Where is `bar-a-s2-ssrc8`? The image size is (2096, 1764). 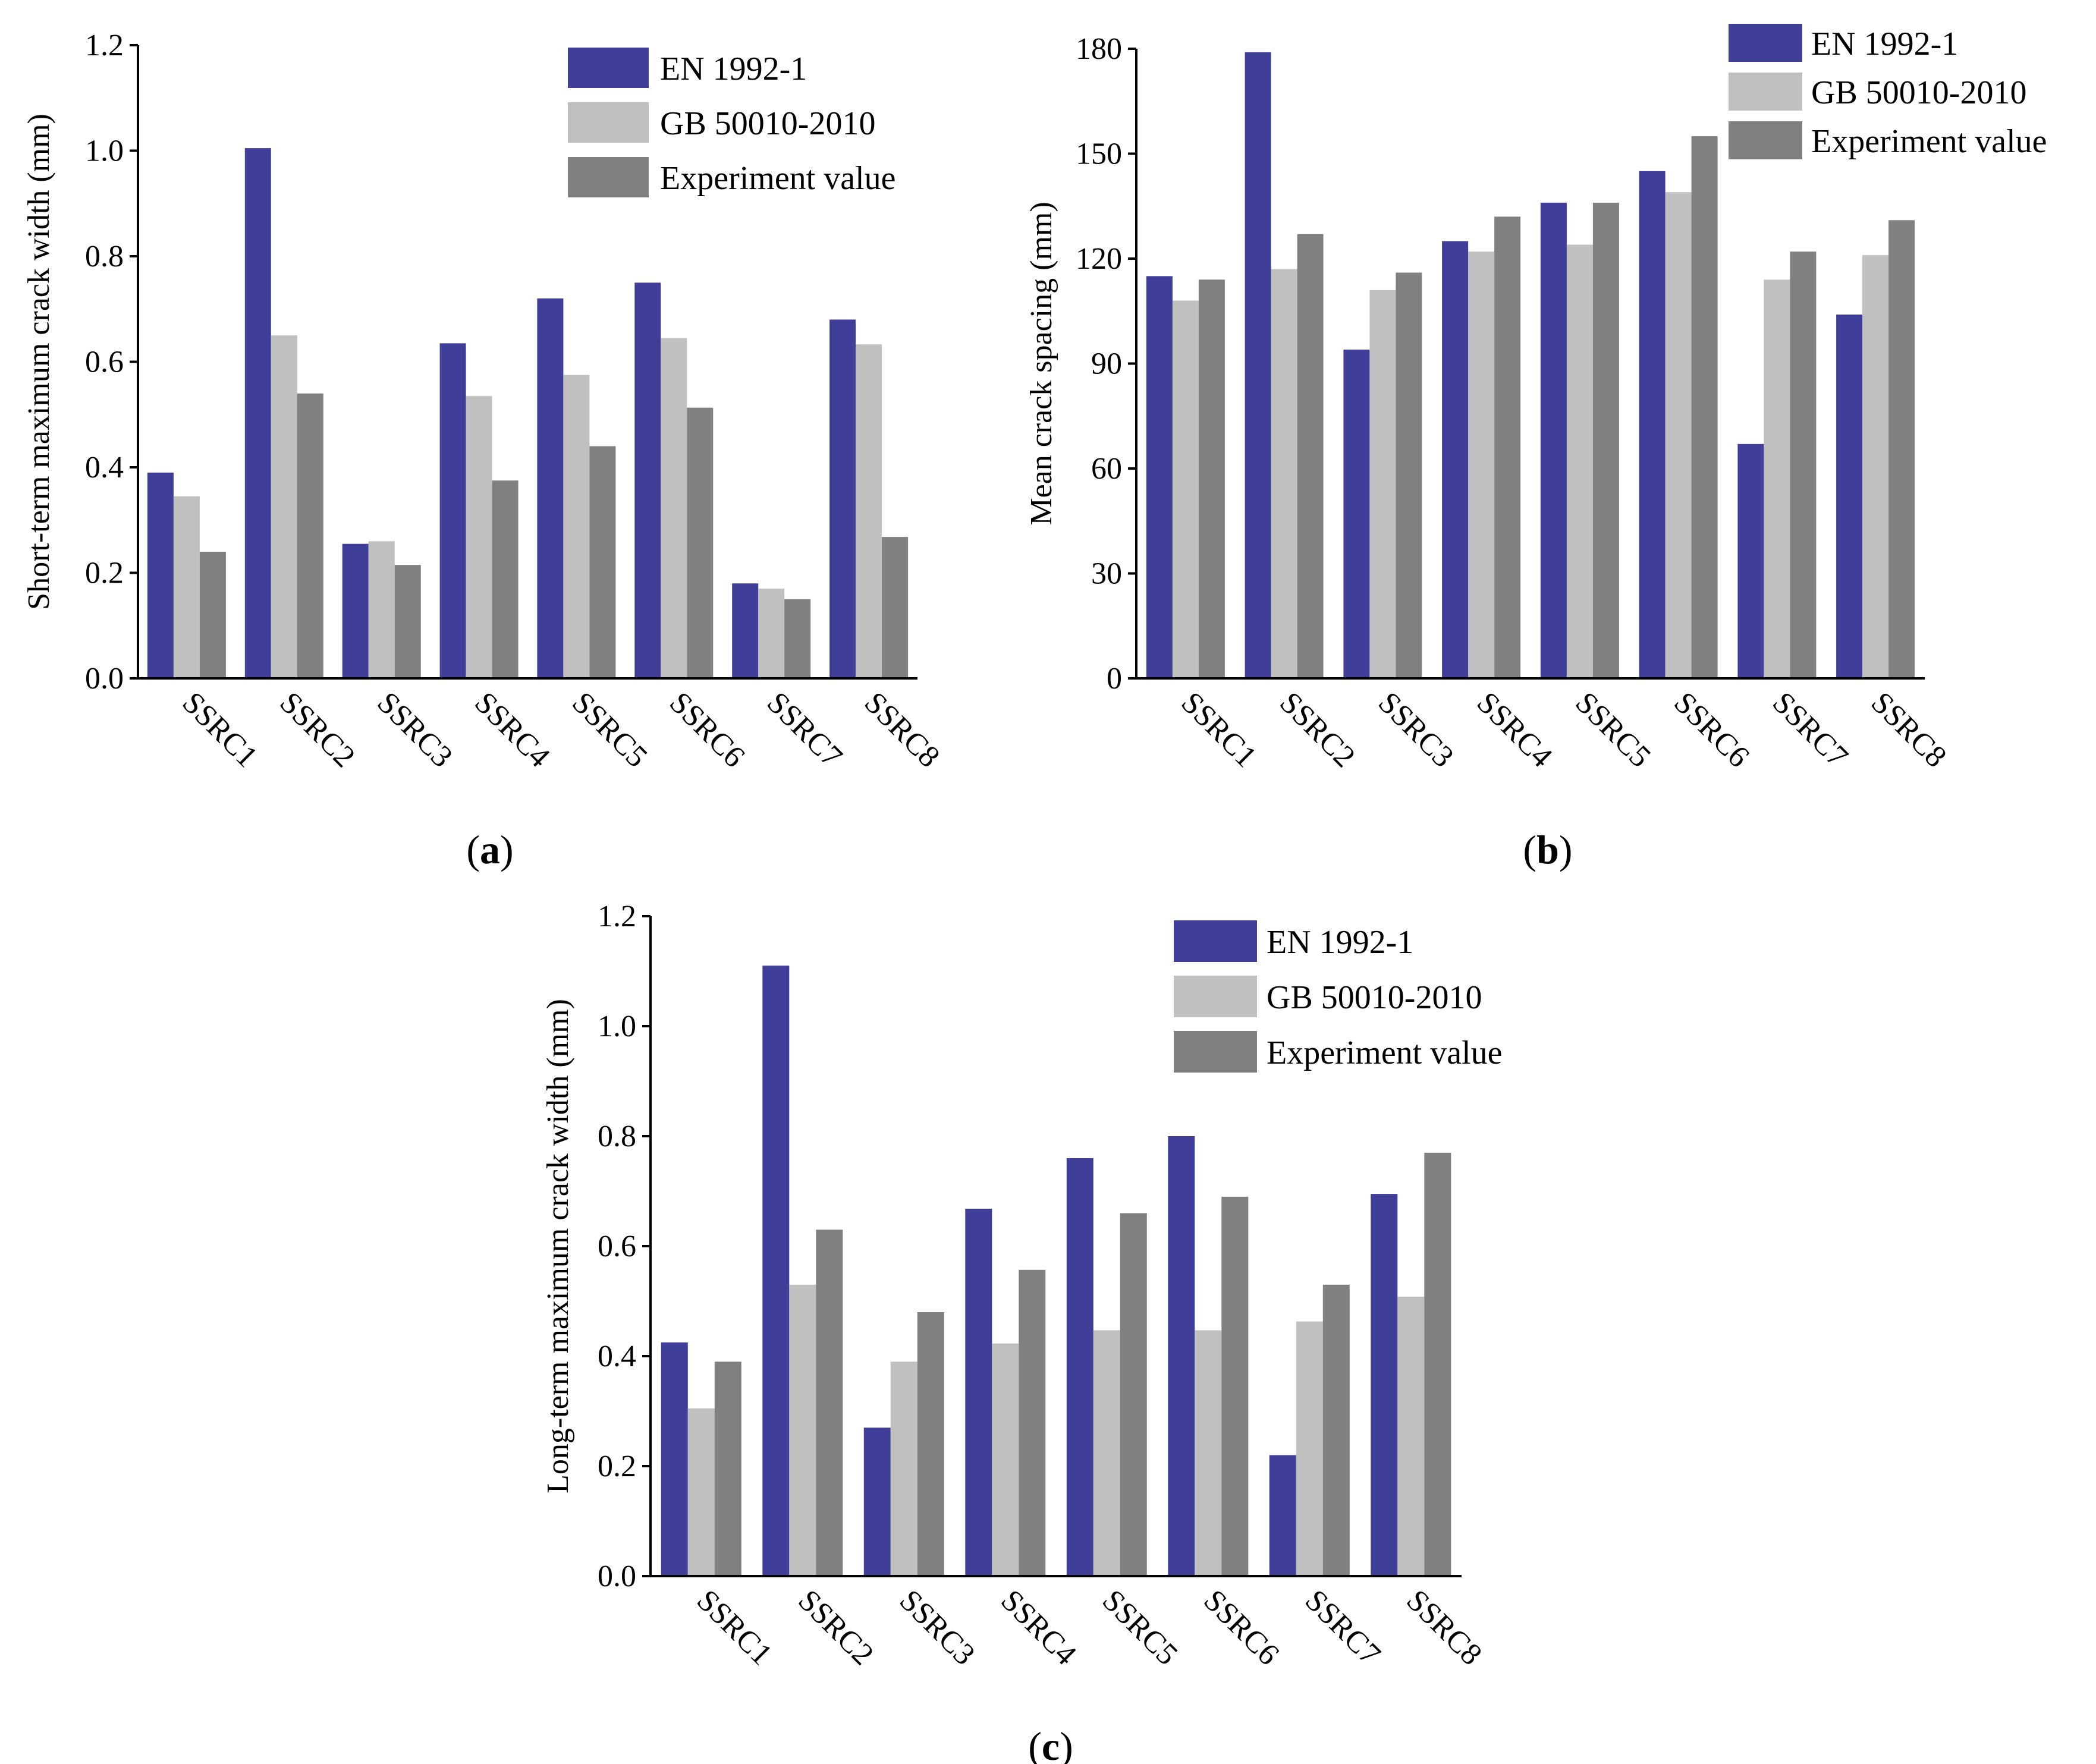 bar-a-s2-ssrc8 is located at coordinates (869, 511).